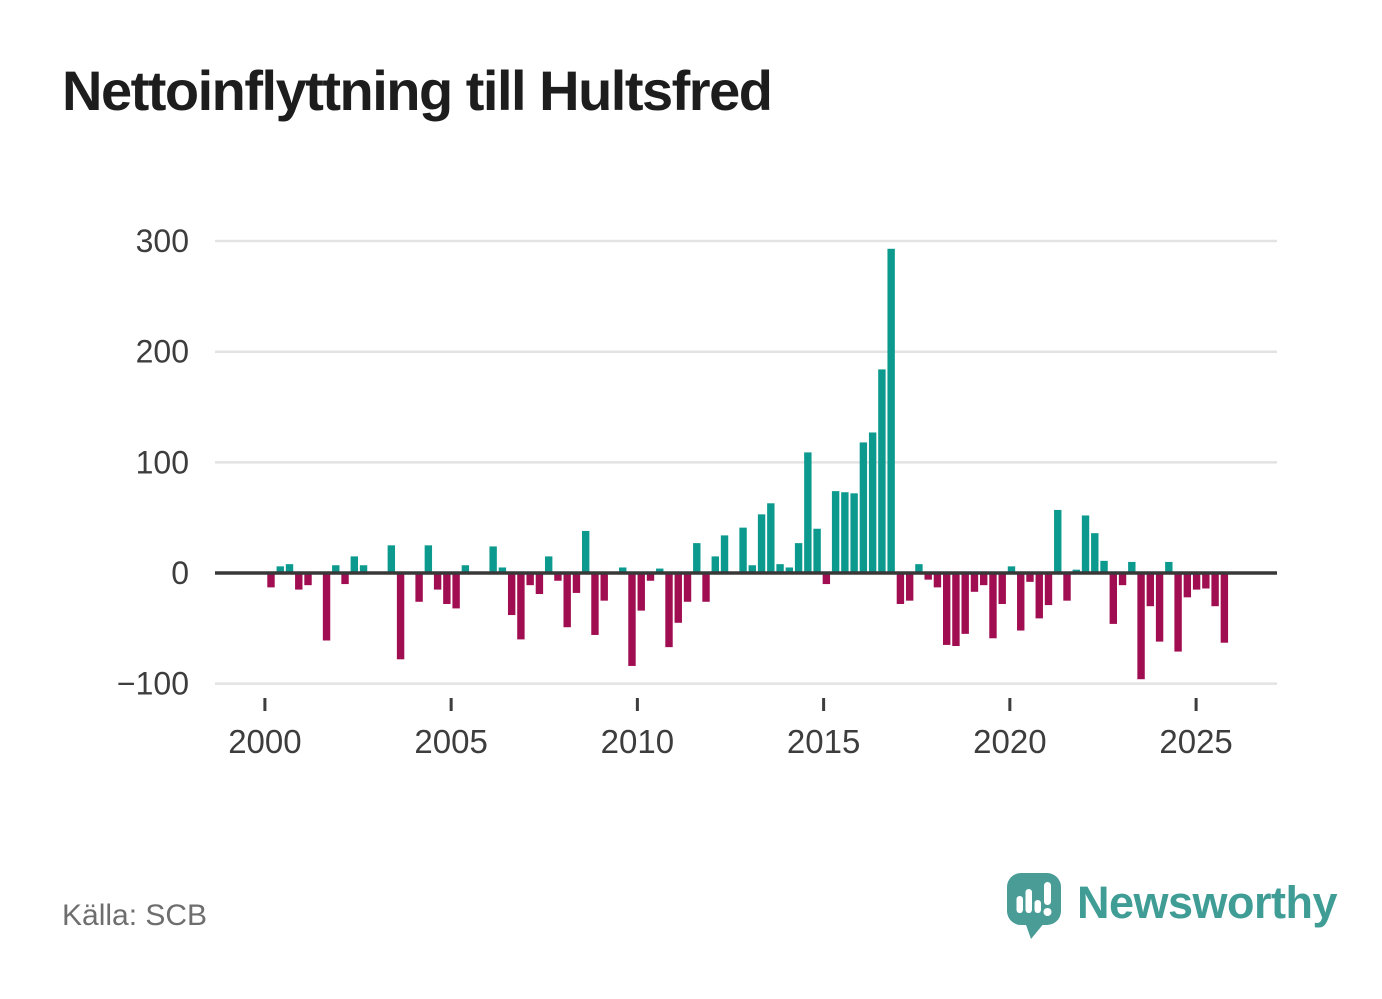  Describe the element at coordinates (162, 462) in the screenshot. I see `y-tick-label: 100` at that location.